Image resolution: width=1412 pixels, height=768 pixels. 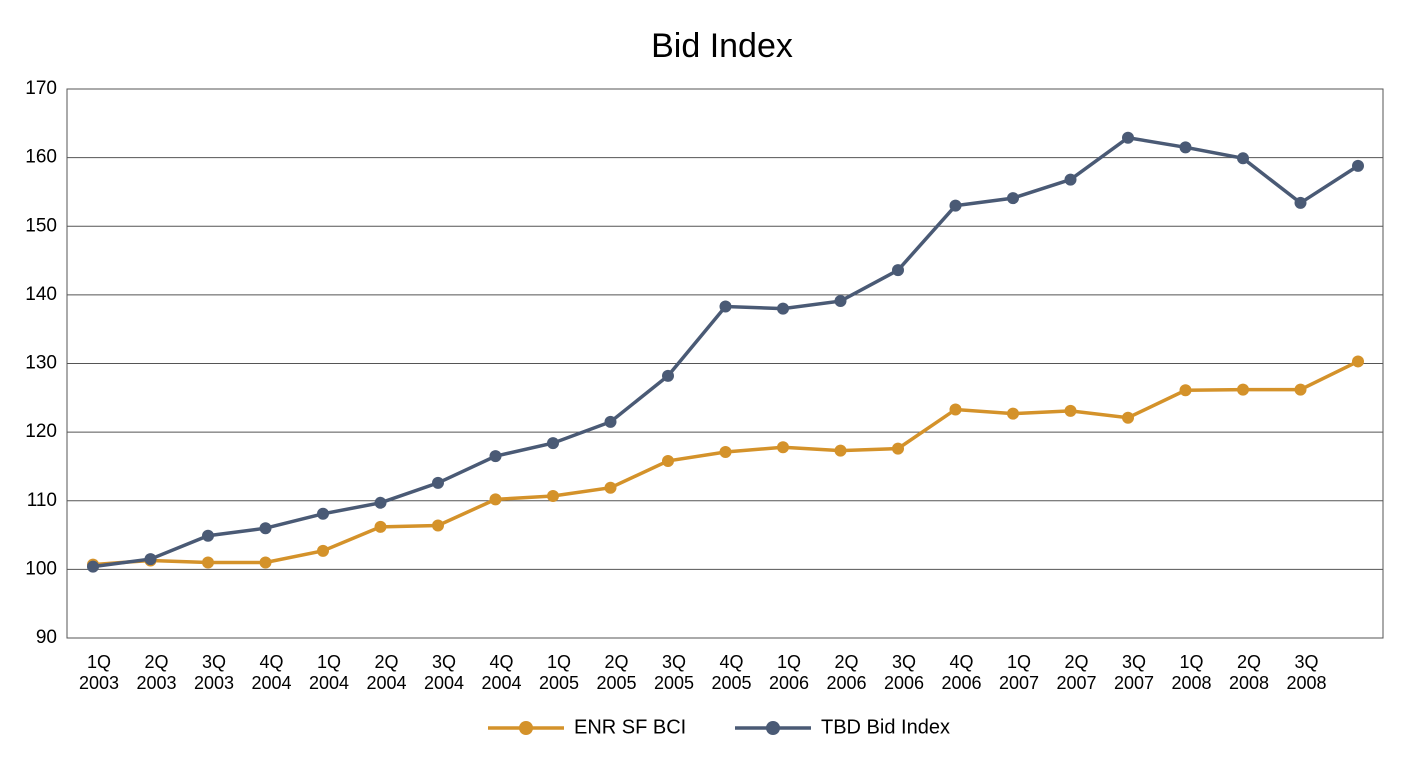 What do you see at coordinates (904, 672) in the screenshot?
I see `x-tick-label: 3Q 2006` at bounding box center [904, 672].